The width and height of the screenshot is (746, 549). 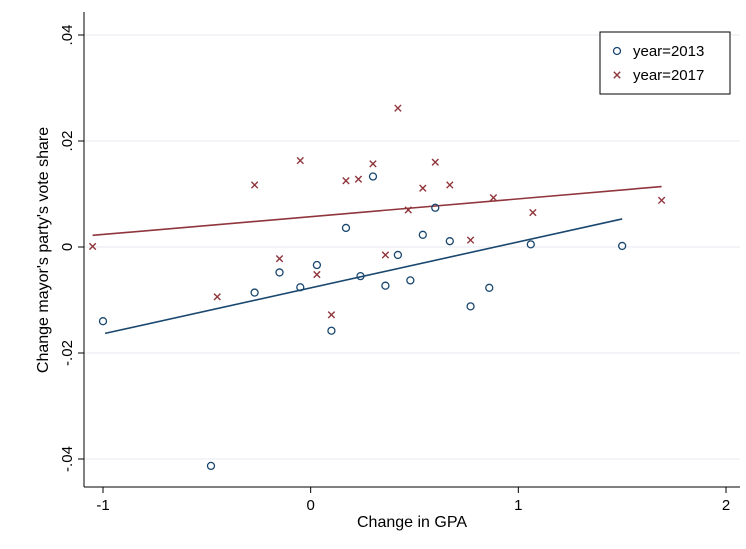 I want to click on legend-item: year=2013, so click(x=658, y=51).